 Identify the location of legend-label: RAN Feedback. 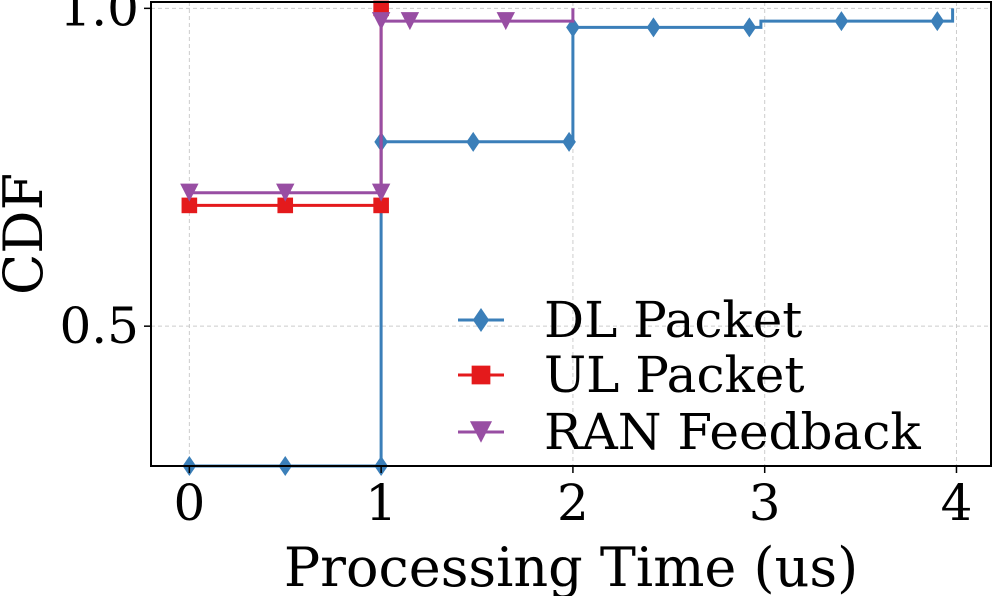
(732, 432).